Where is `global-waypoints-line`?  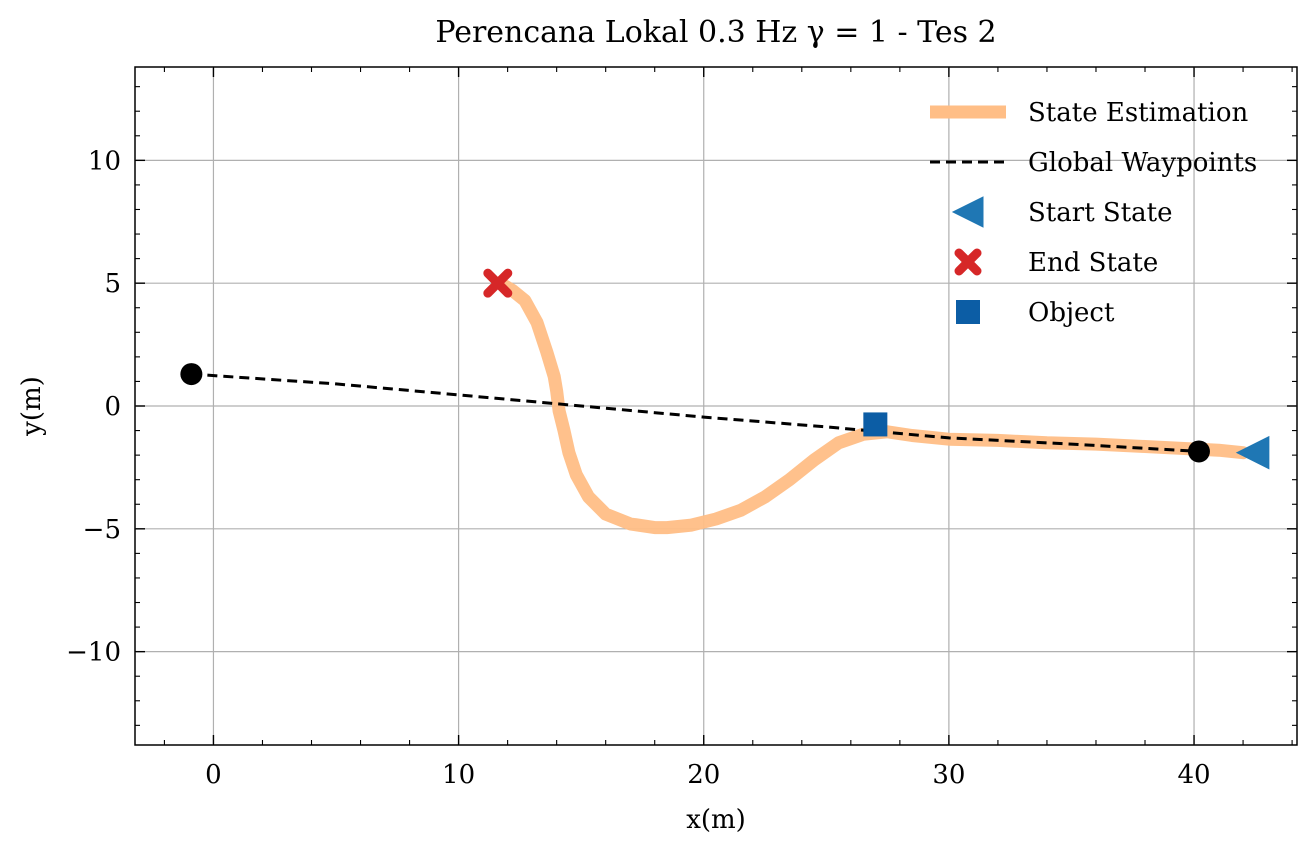
global-waypoints-line is located at coordinates (695, 412).